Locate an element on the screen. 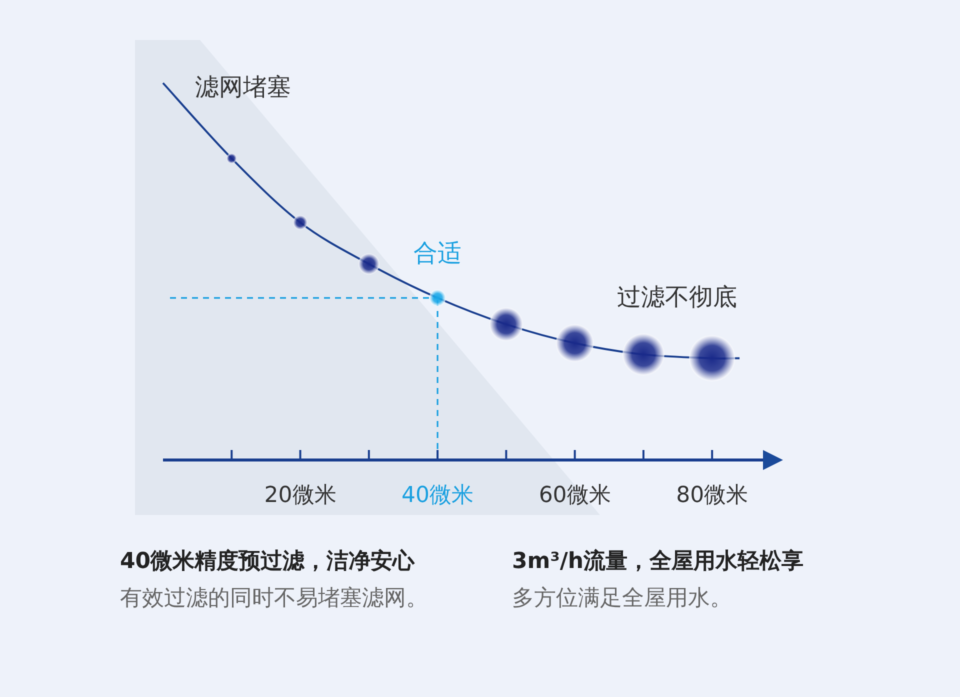 The image size is (960, 697). text: 有效过滤的同时不易堵塞滤网。 is located at coordinates (274, 598).